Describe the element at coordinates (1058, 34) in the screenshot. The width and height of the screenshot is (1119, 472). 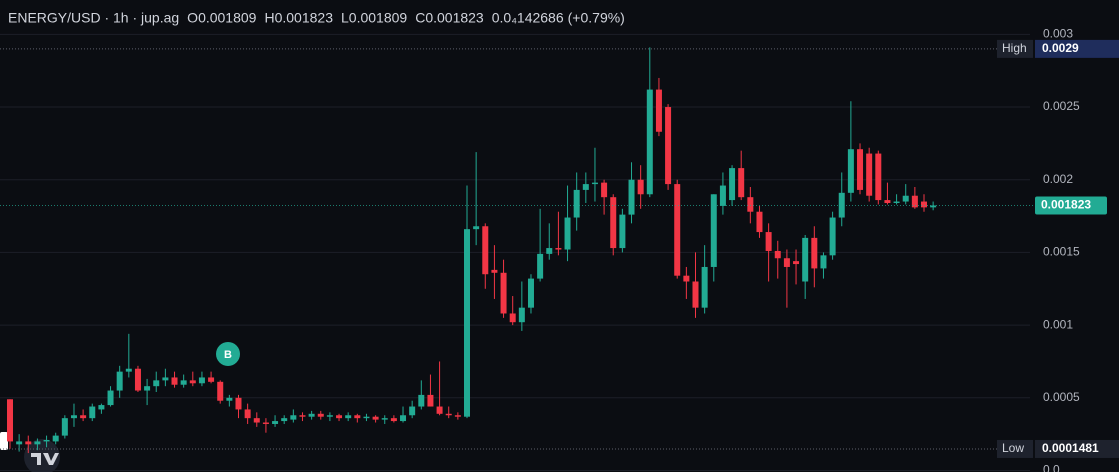
I see `y-tick-label: 0.003` at that location.